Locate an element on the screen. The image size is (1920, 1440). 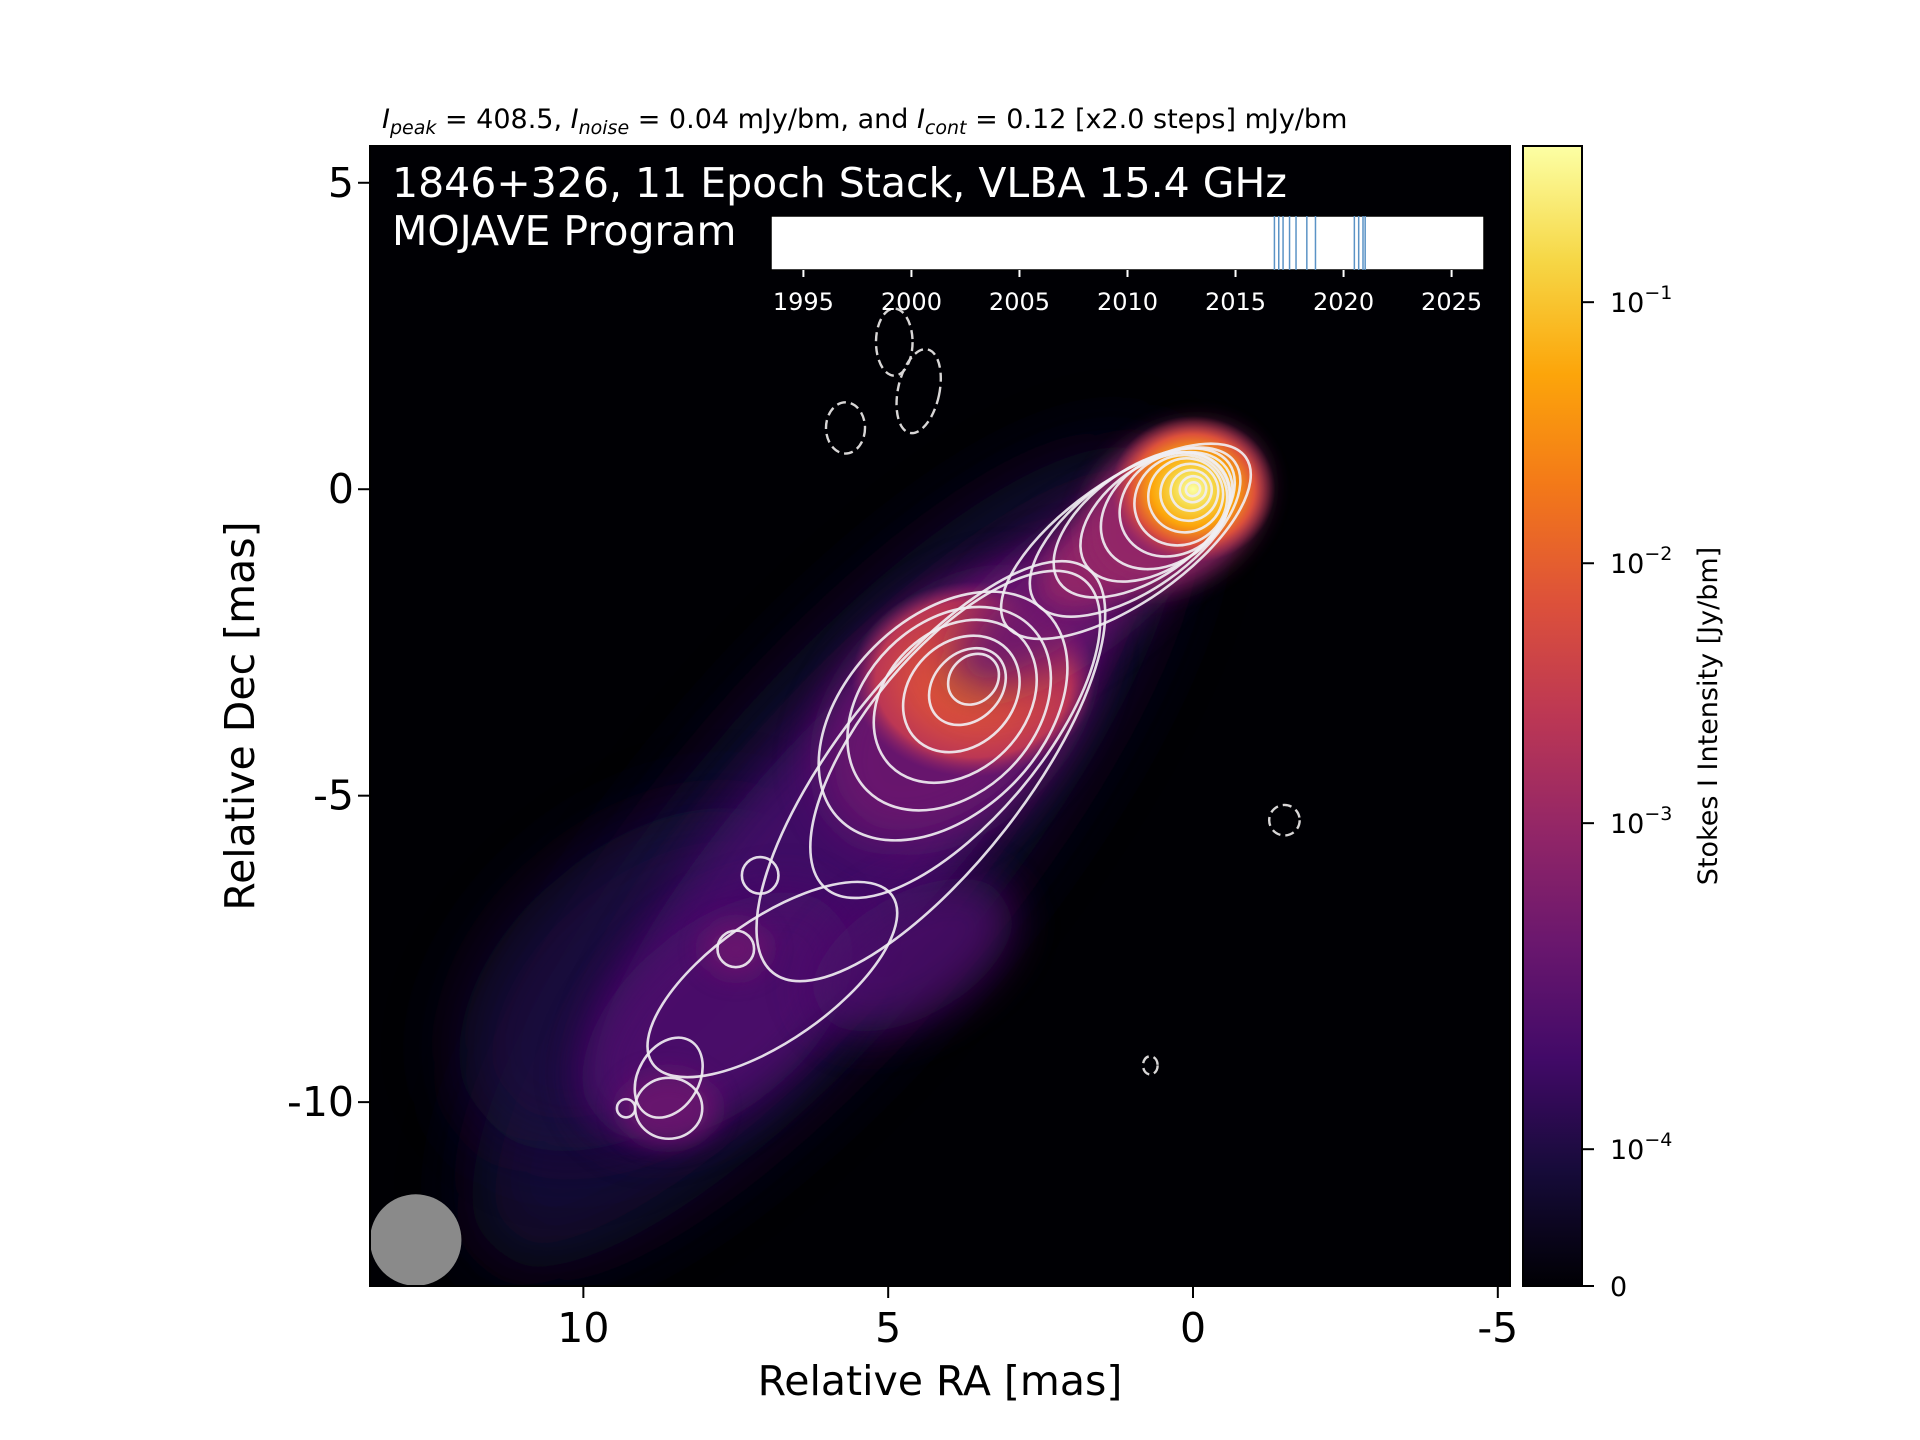
x-axis-ticks: 10 5 0 -5 is located at coordinates (1037, 1319).